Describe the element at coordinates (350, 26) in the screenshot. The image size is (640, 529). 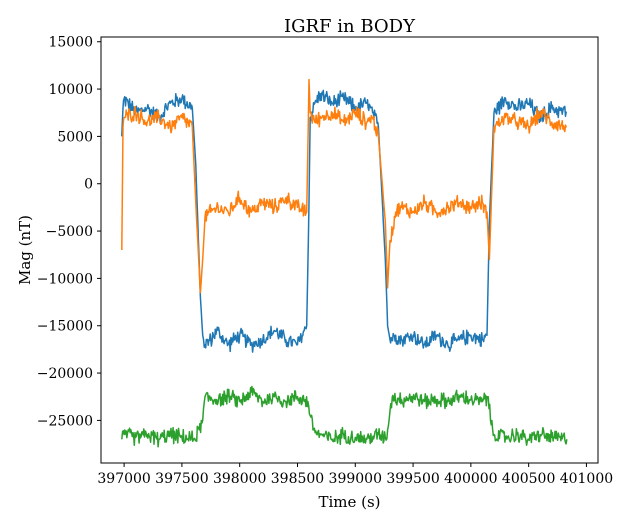
I see `chart-title: IGRF in BODY` at that location.